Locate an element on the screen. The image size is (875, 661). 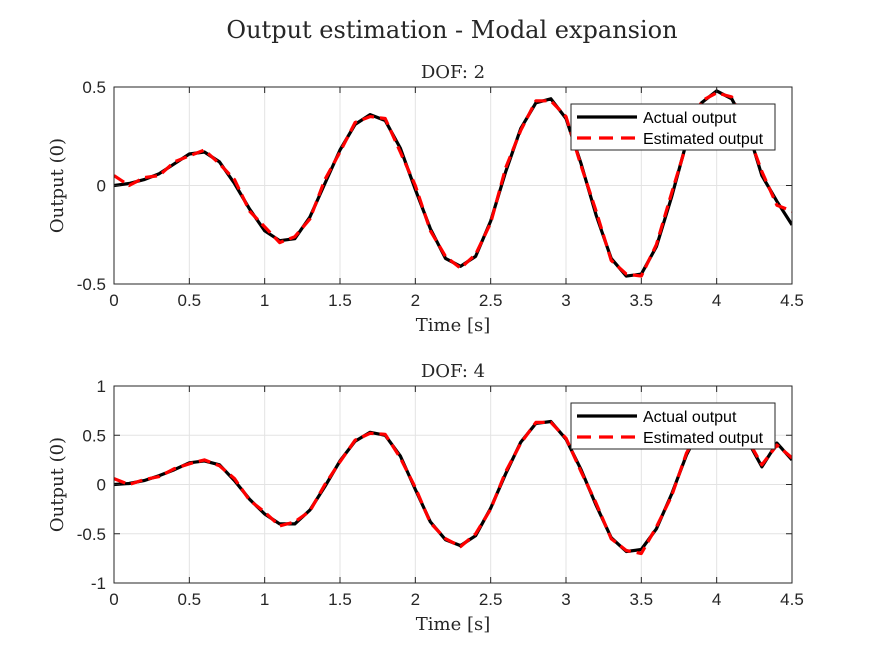
subplot-title: DOF: 2 is located at coordinates (453, 72).